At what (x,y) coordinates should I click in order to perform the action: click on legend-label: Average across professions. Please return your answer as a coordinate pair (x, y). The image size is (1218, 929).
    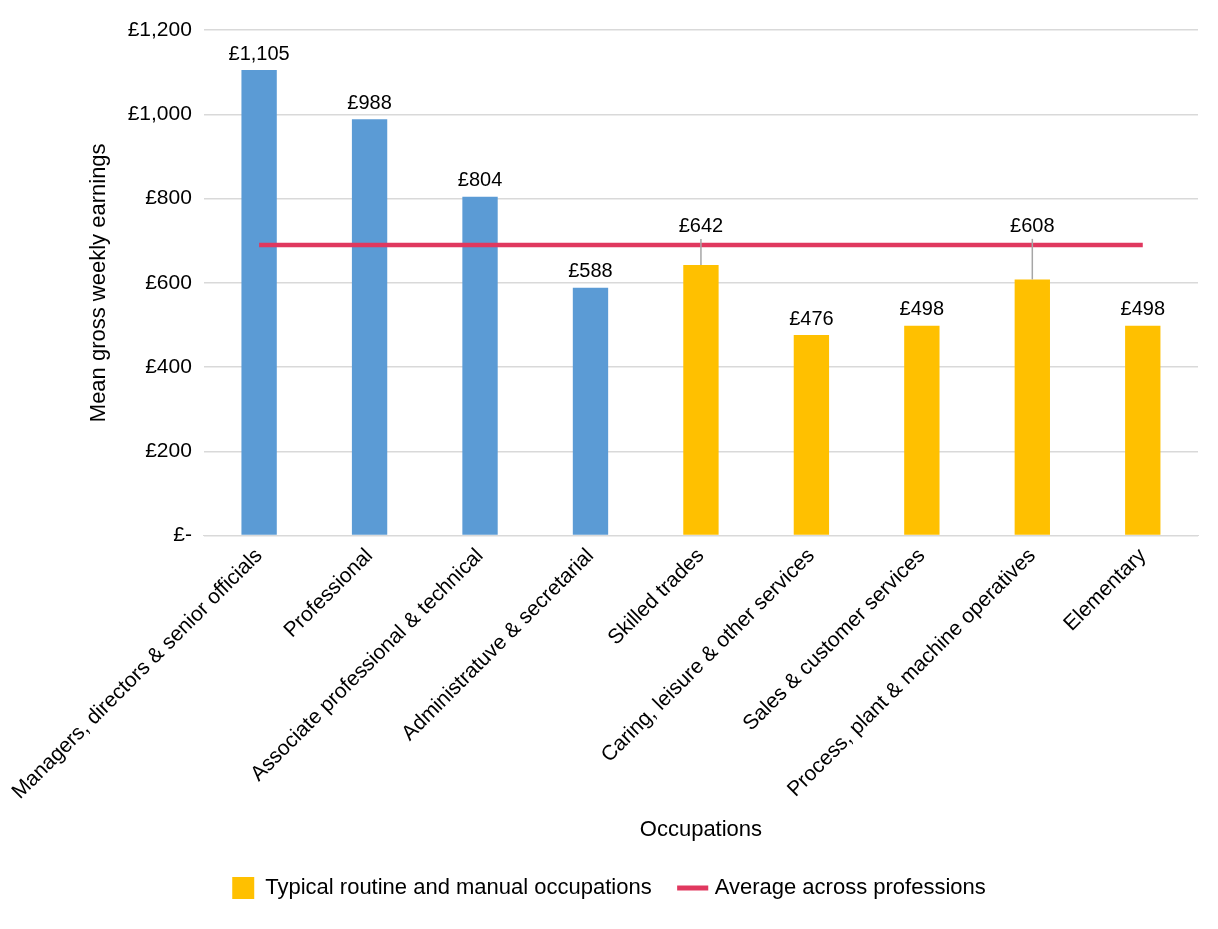
    Looking at the image, I should click on (850, 887).